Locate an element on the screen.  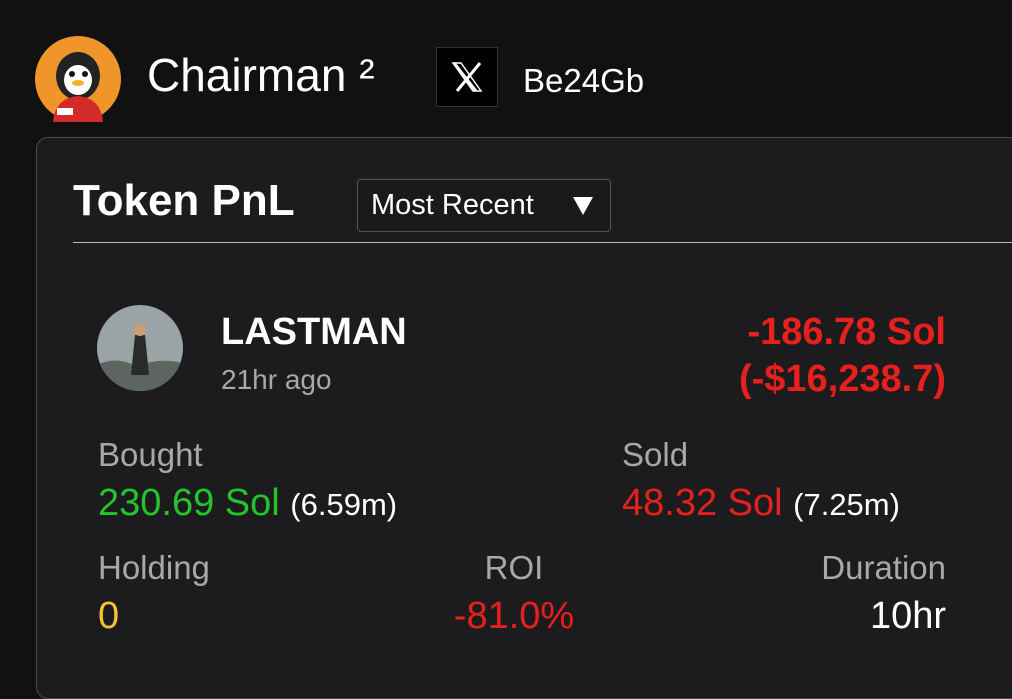
x-link is located at coordinates (467, 77).